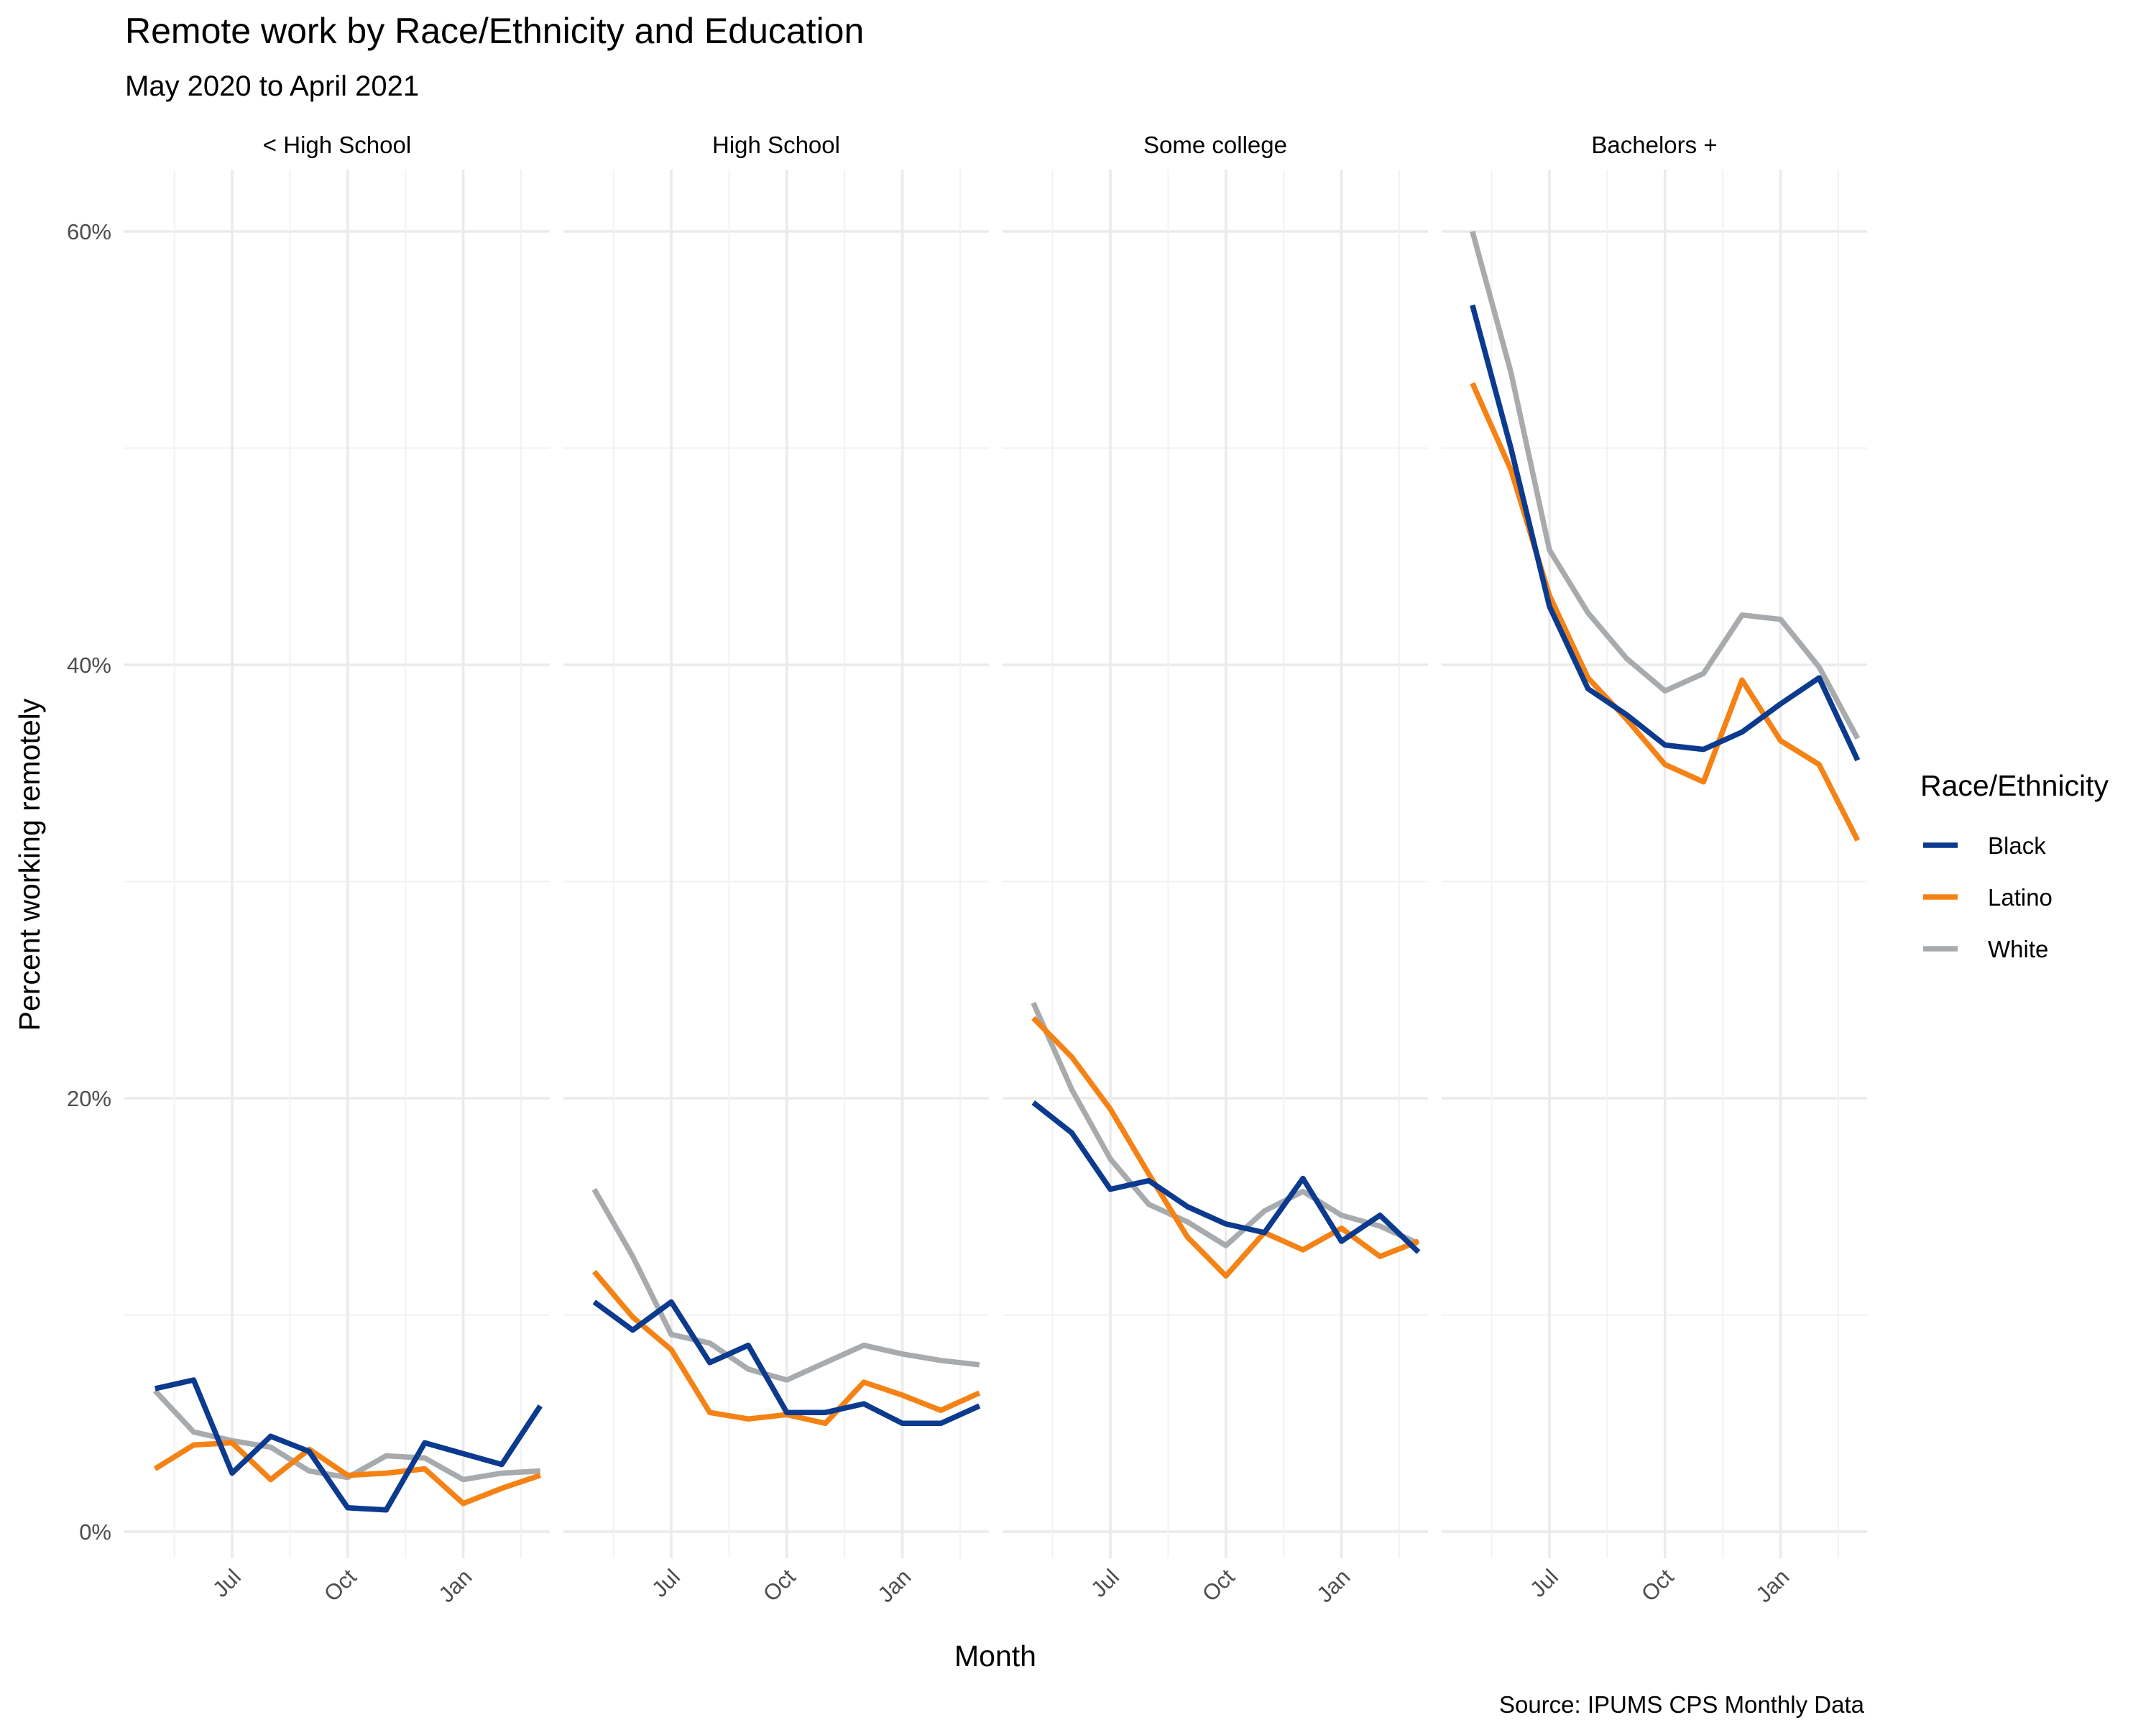  Describe the element at coordinates (776, 145) in the screenshot. I see `facet-strip-label: High School` at that location.